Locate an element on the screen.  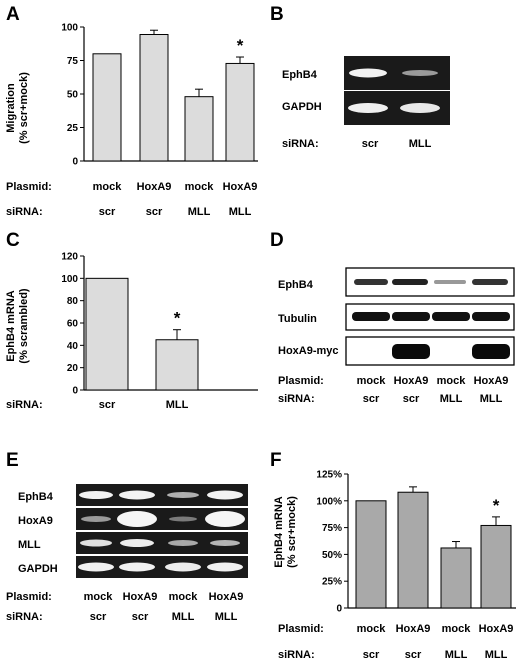
panel-label: F is located at coordinates (276, 460).